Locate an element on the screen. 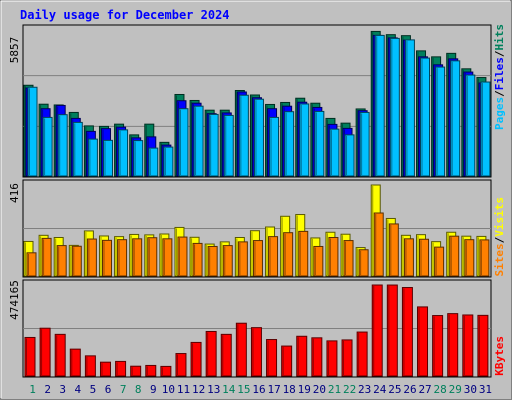  legend-sites: Sites is located at coordinates (499, 259).